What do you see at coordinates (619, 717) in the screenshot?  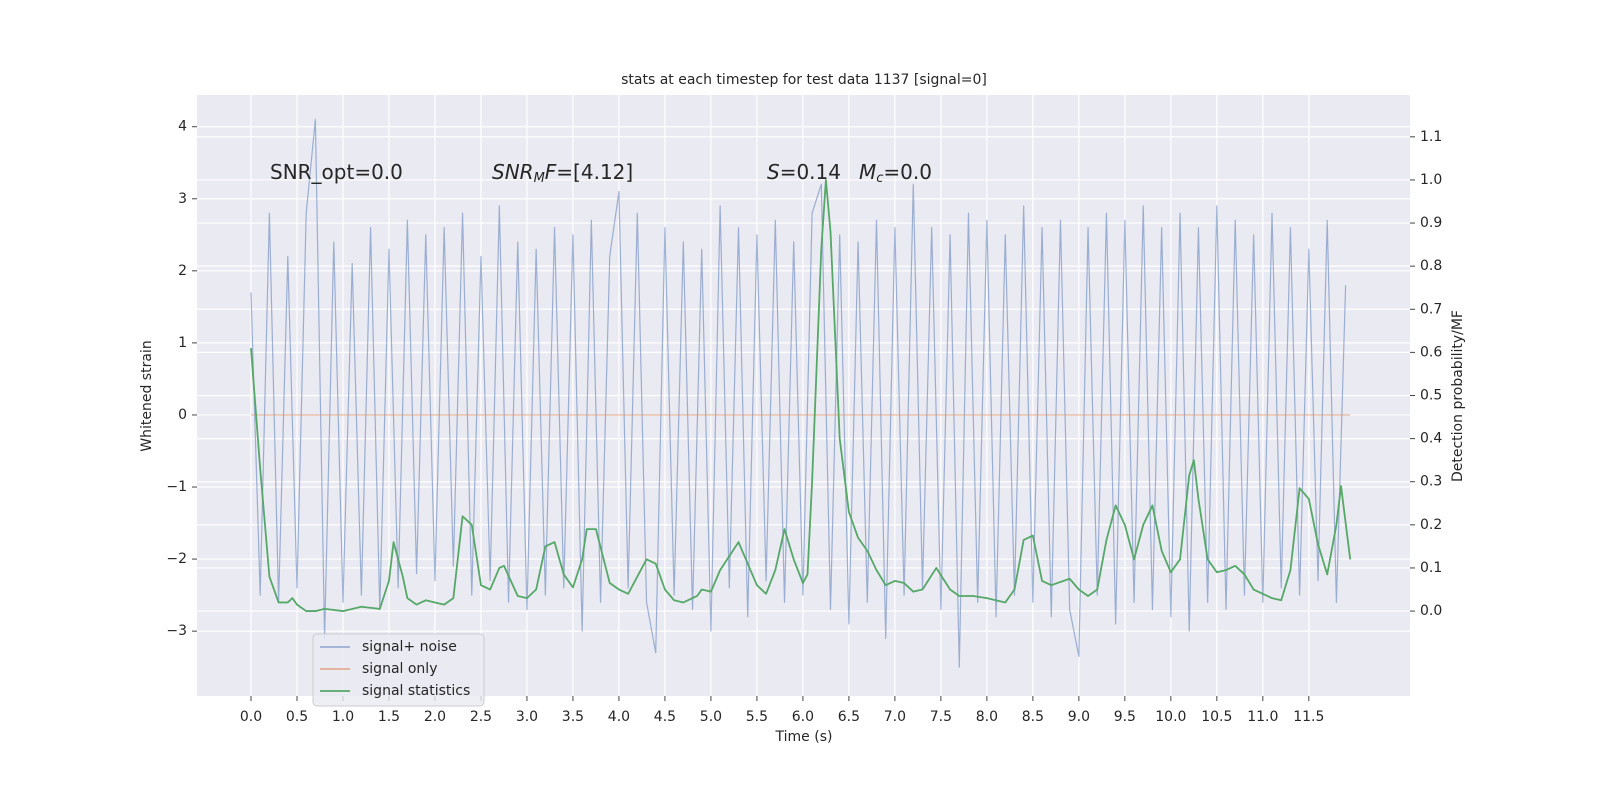 I see `x-tick-label: 4.0` at bounding box center [619, 717].